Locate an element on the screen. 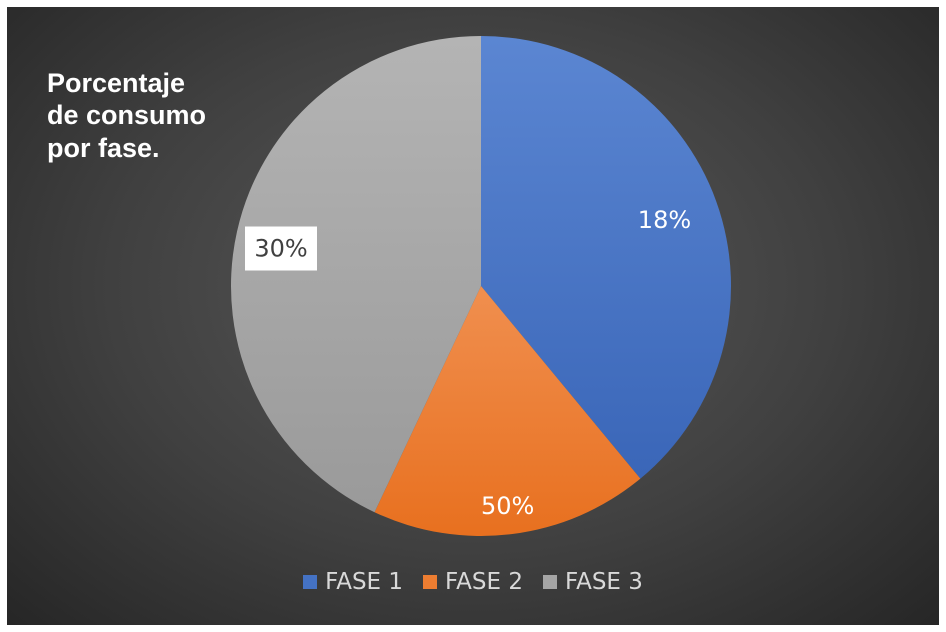 The image size is (946, 632). data-label-text: 30% is located at coordinates (280, 249).